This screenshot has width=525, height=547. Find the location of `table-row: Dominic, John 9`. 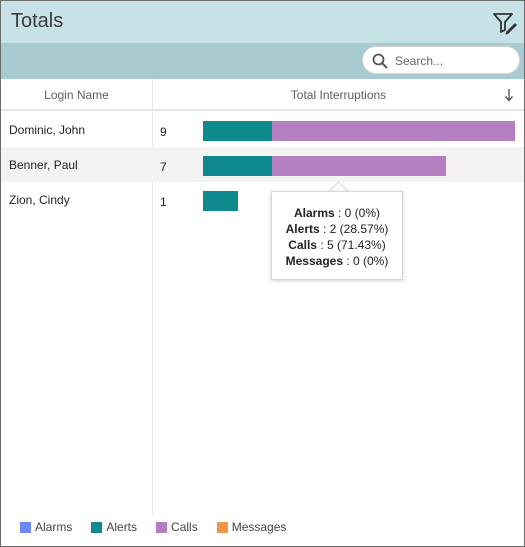

table-row: Dominic, John 9 is located at coordinates (262, 129).